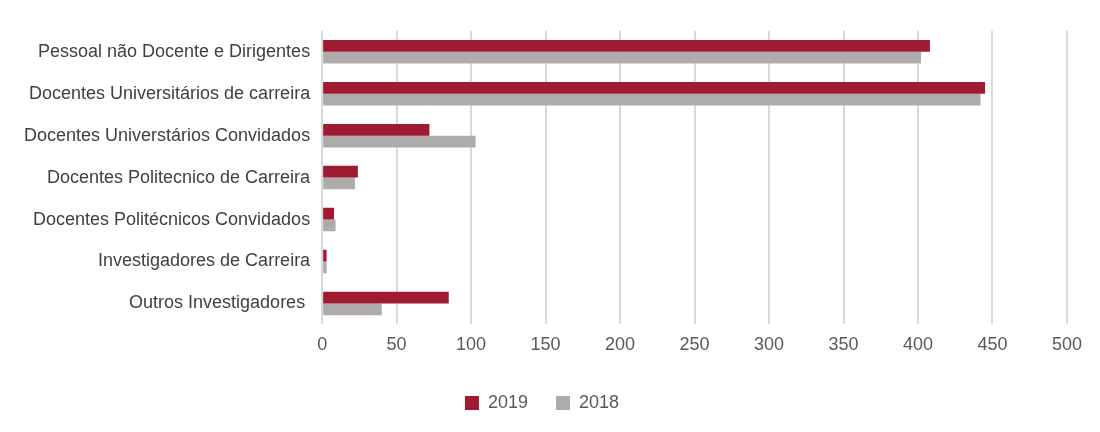 The image size is (1100, 432). Describe the element at coordinates (599, 401) in the screenshot. I see `legend-label: 2018` at that location.